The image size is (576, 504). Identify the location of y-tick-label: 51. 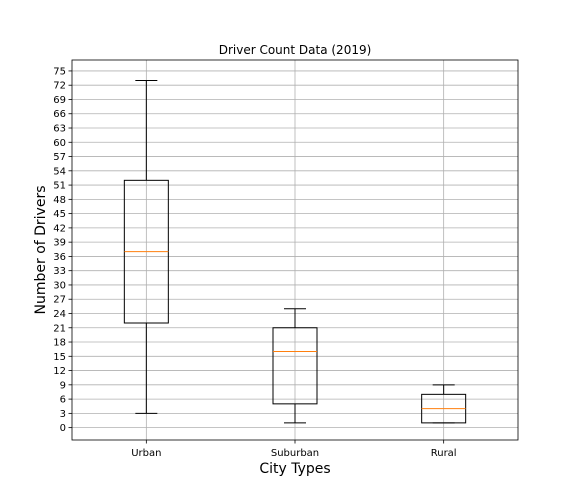
(59, 186).